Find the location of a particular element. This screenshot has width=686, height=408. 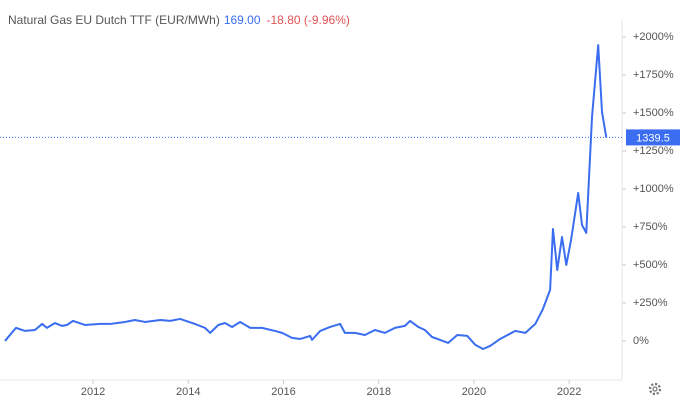

x-tick-label: 2016 is located at coordinates (283, 392).